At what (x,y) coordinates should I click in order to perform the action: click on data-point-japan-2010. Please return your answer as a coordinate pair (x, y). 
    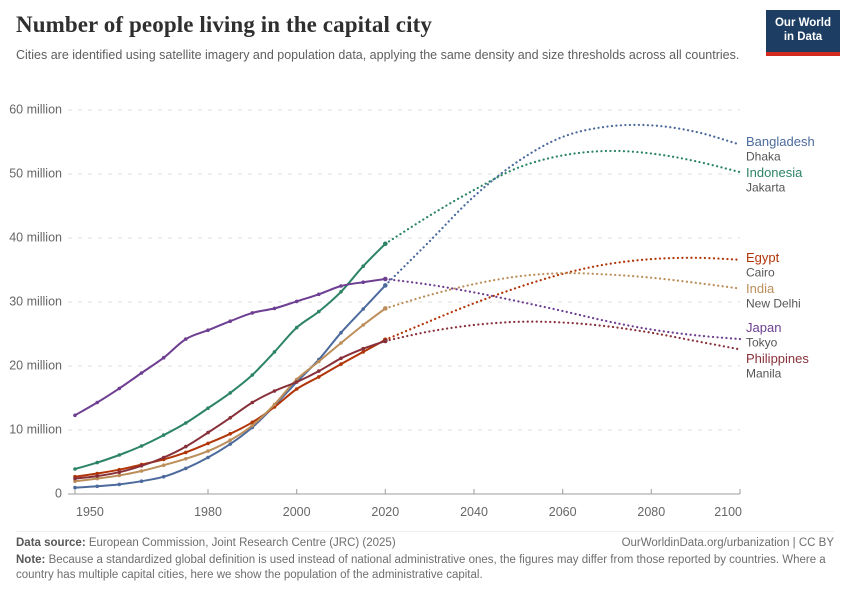
    Looking at the image, I should click on (341, 286).